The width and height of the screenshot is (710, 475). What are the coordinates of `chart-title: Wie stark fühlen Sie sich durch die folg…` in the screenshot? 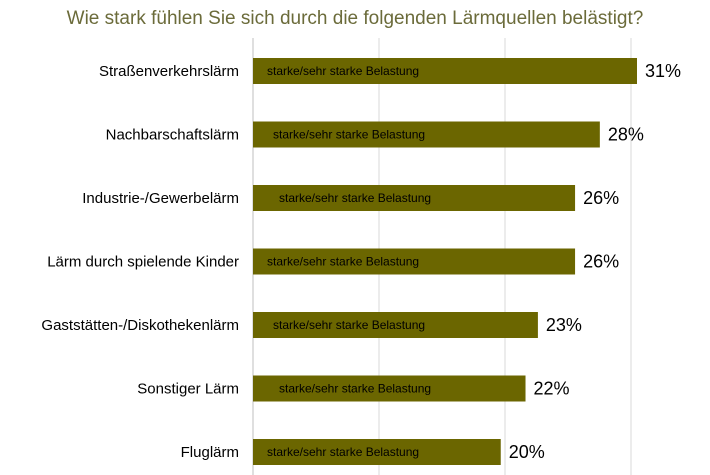 It's located at (355, 18).